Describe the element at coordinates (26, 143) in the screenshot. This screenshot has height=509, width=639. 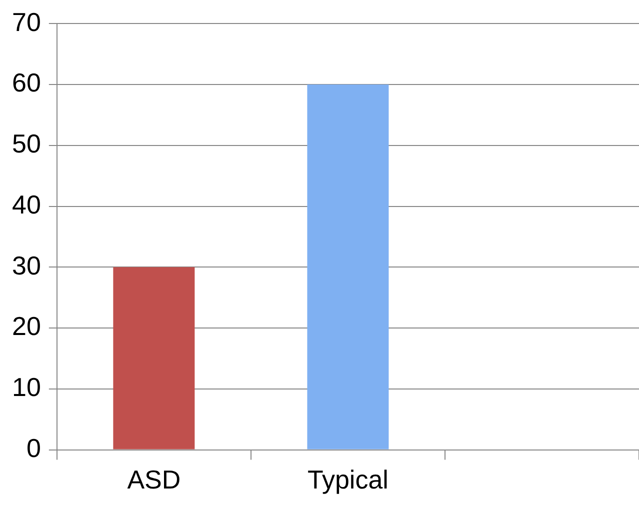
I see `y-tick-label: 50` at that location.